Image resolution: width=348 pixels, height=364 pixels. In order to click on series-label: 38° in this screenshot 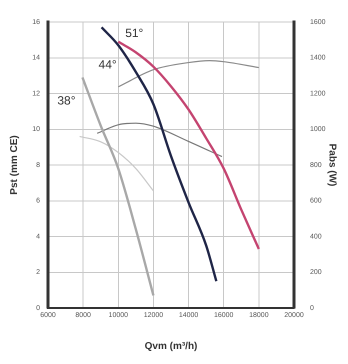, I will do `click(66, 101)`.